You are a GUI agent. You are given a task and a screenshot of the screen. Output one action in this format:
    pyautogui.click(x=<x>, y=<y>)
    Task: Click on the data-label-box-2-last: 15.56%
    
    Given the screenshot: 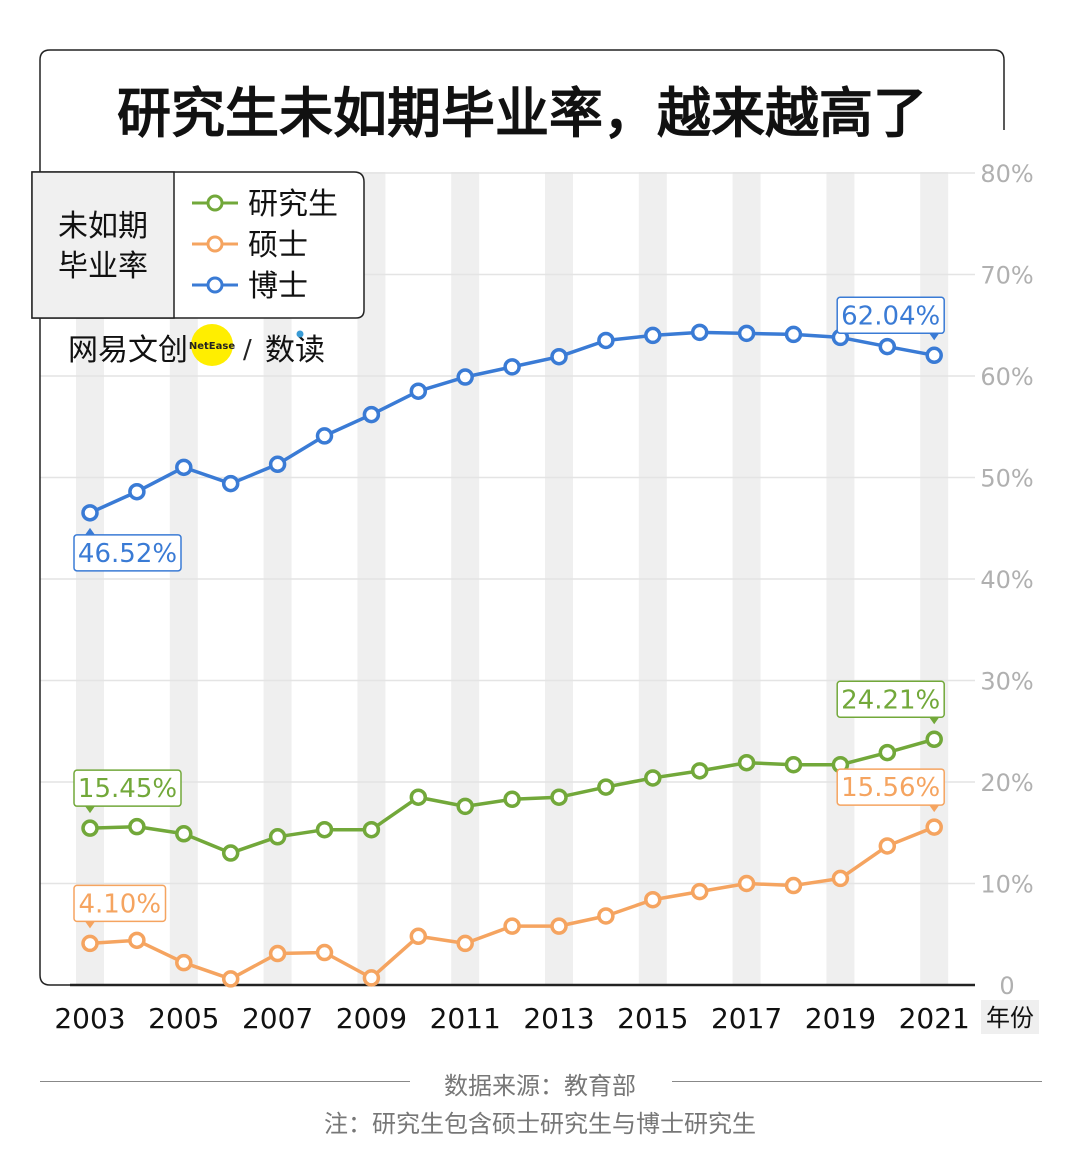 What is the action you would take?
    pyautogui.click(x=890, y=790)
    